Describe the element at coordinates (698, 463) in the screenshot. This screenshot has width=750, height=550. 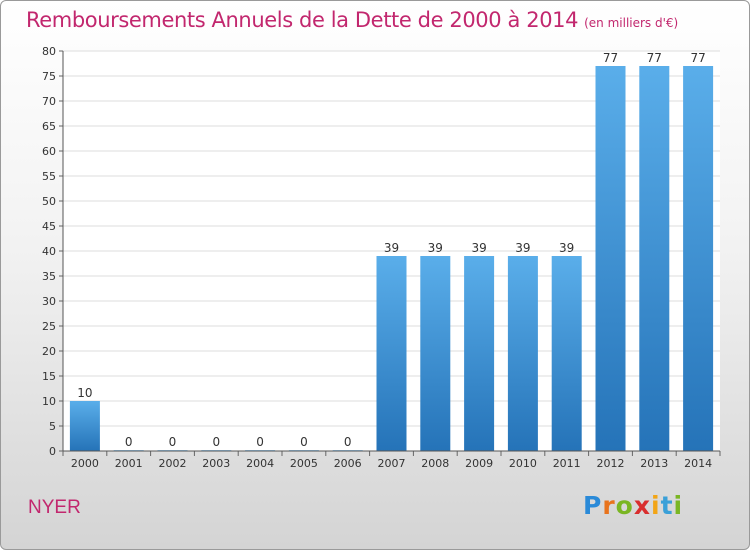
I see `x-tick-label: 2014` at that location.